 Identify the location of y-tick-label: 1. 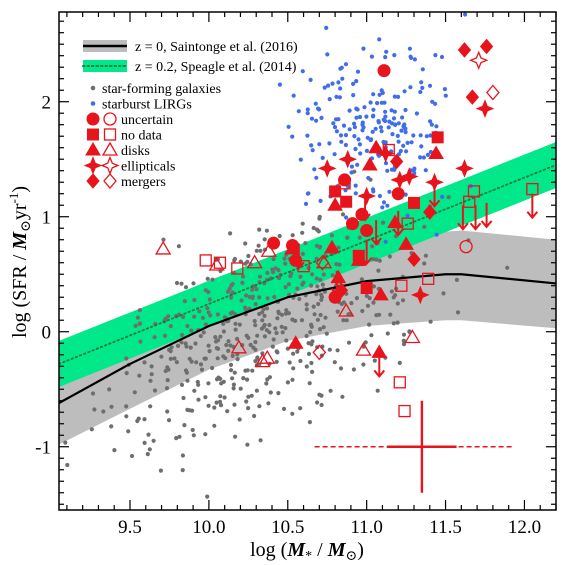
(47, 218).